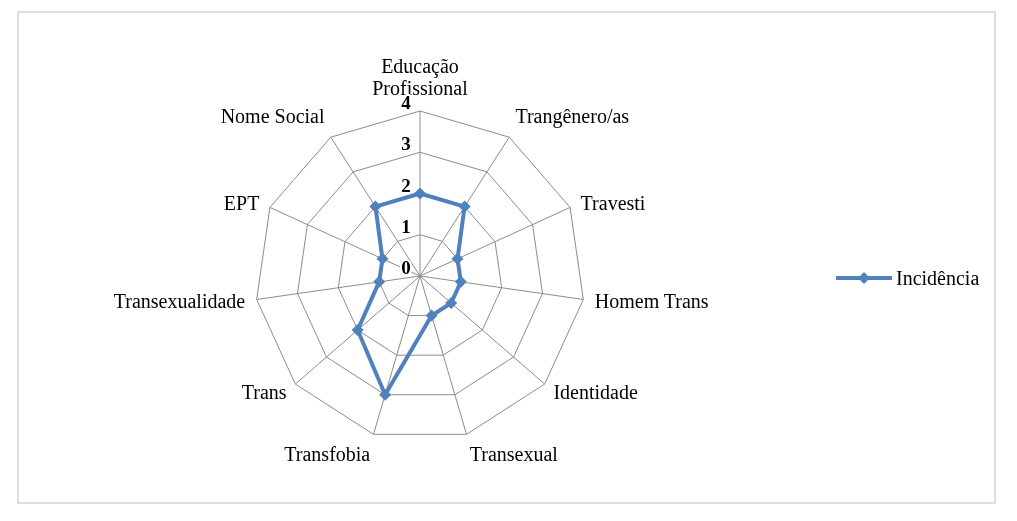  Describe the element at coordinates (595, 391) in the screenshot. I see `spoke-label: Identidade` at that location.